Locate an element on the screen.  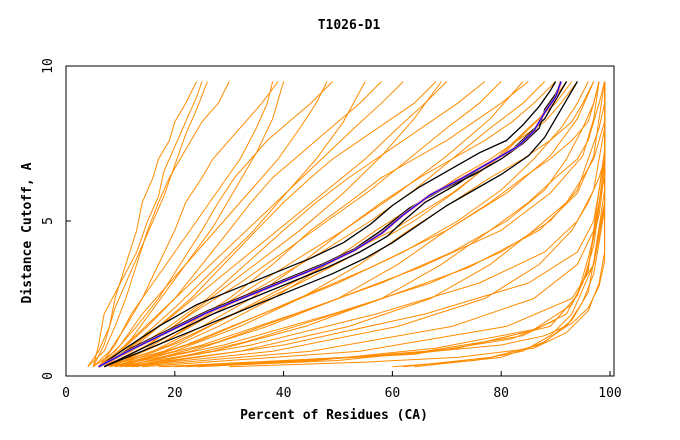
chart-title: T1026-D1 is located at coordinates (349, 25).